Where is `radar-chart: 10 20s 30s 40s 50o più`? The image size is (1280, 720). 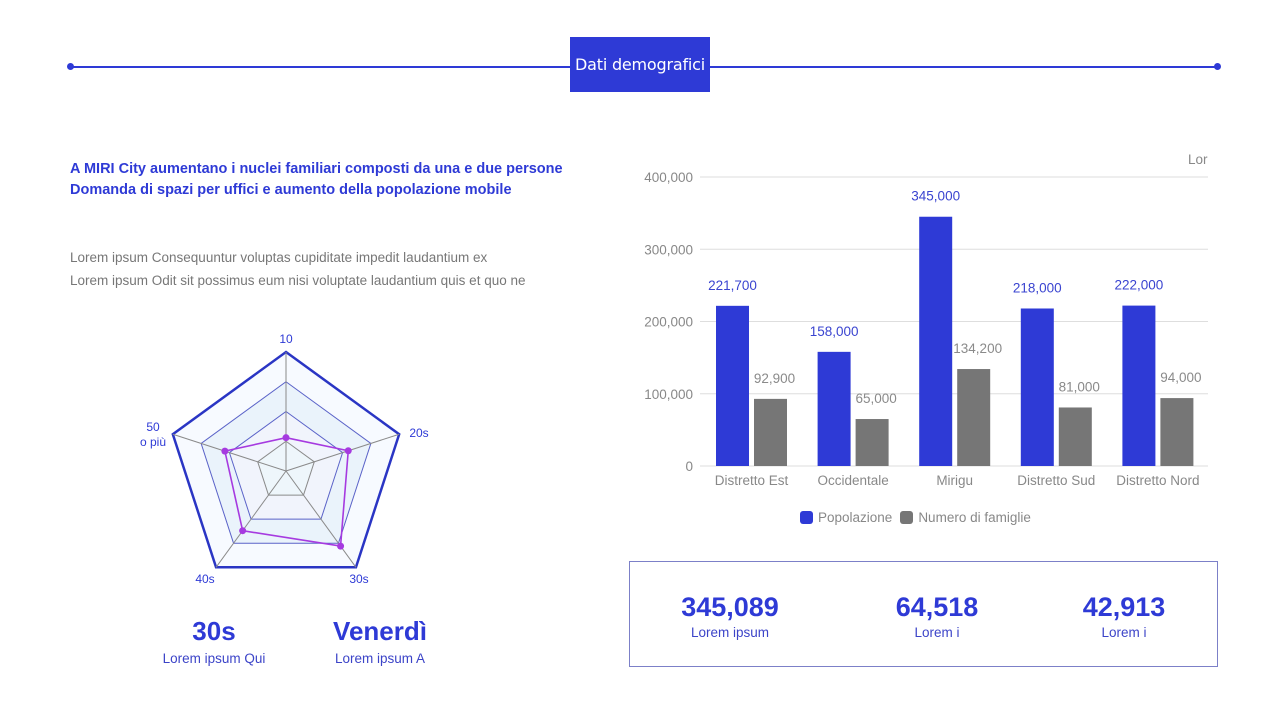
radar-chart: 10 20s 30s 40s 50o più is located at coordinates (284, 459).